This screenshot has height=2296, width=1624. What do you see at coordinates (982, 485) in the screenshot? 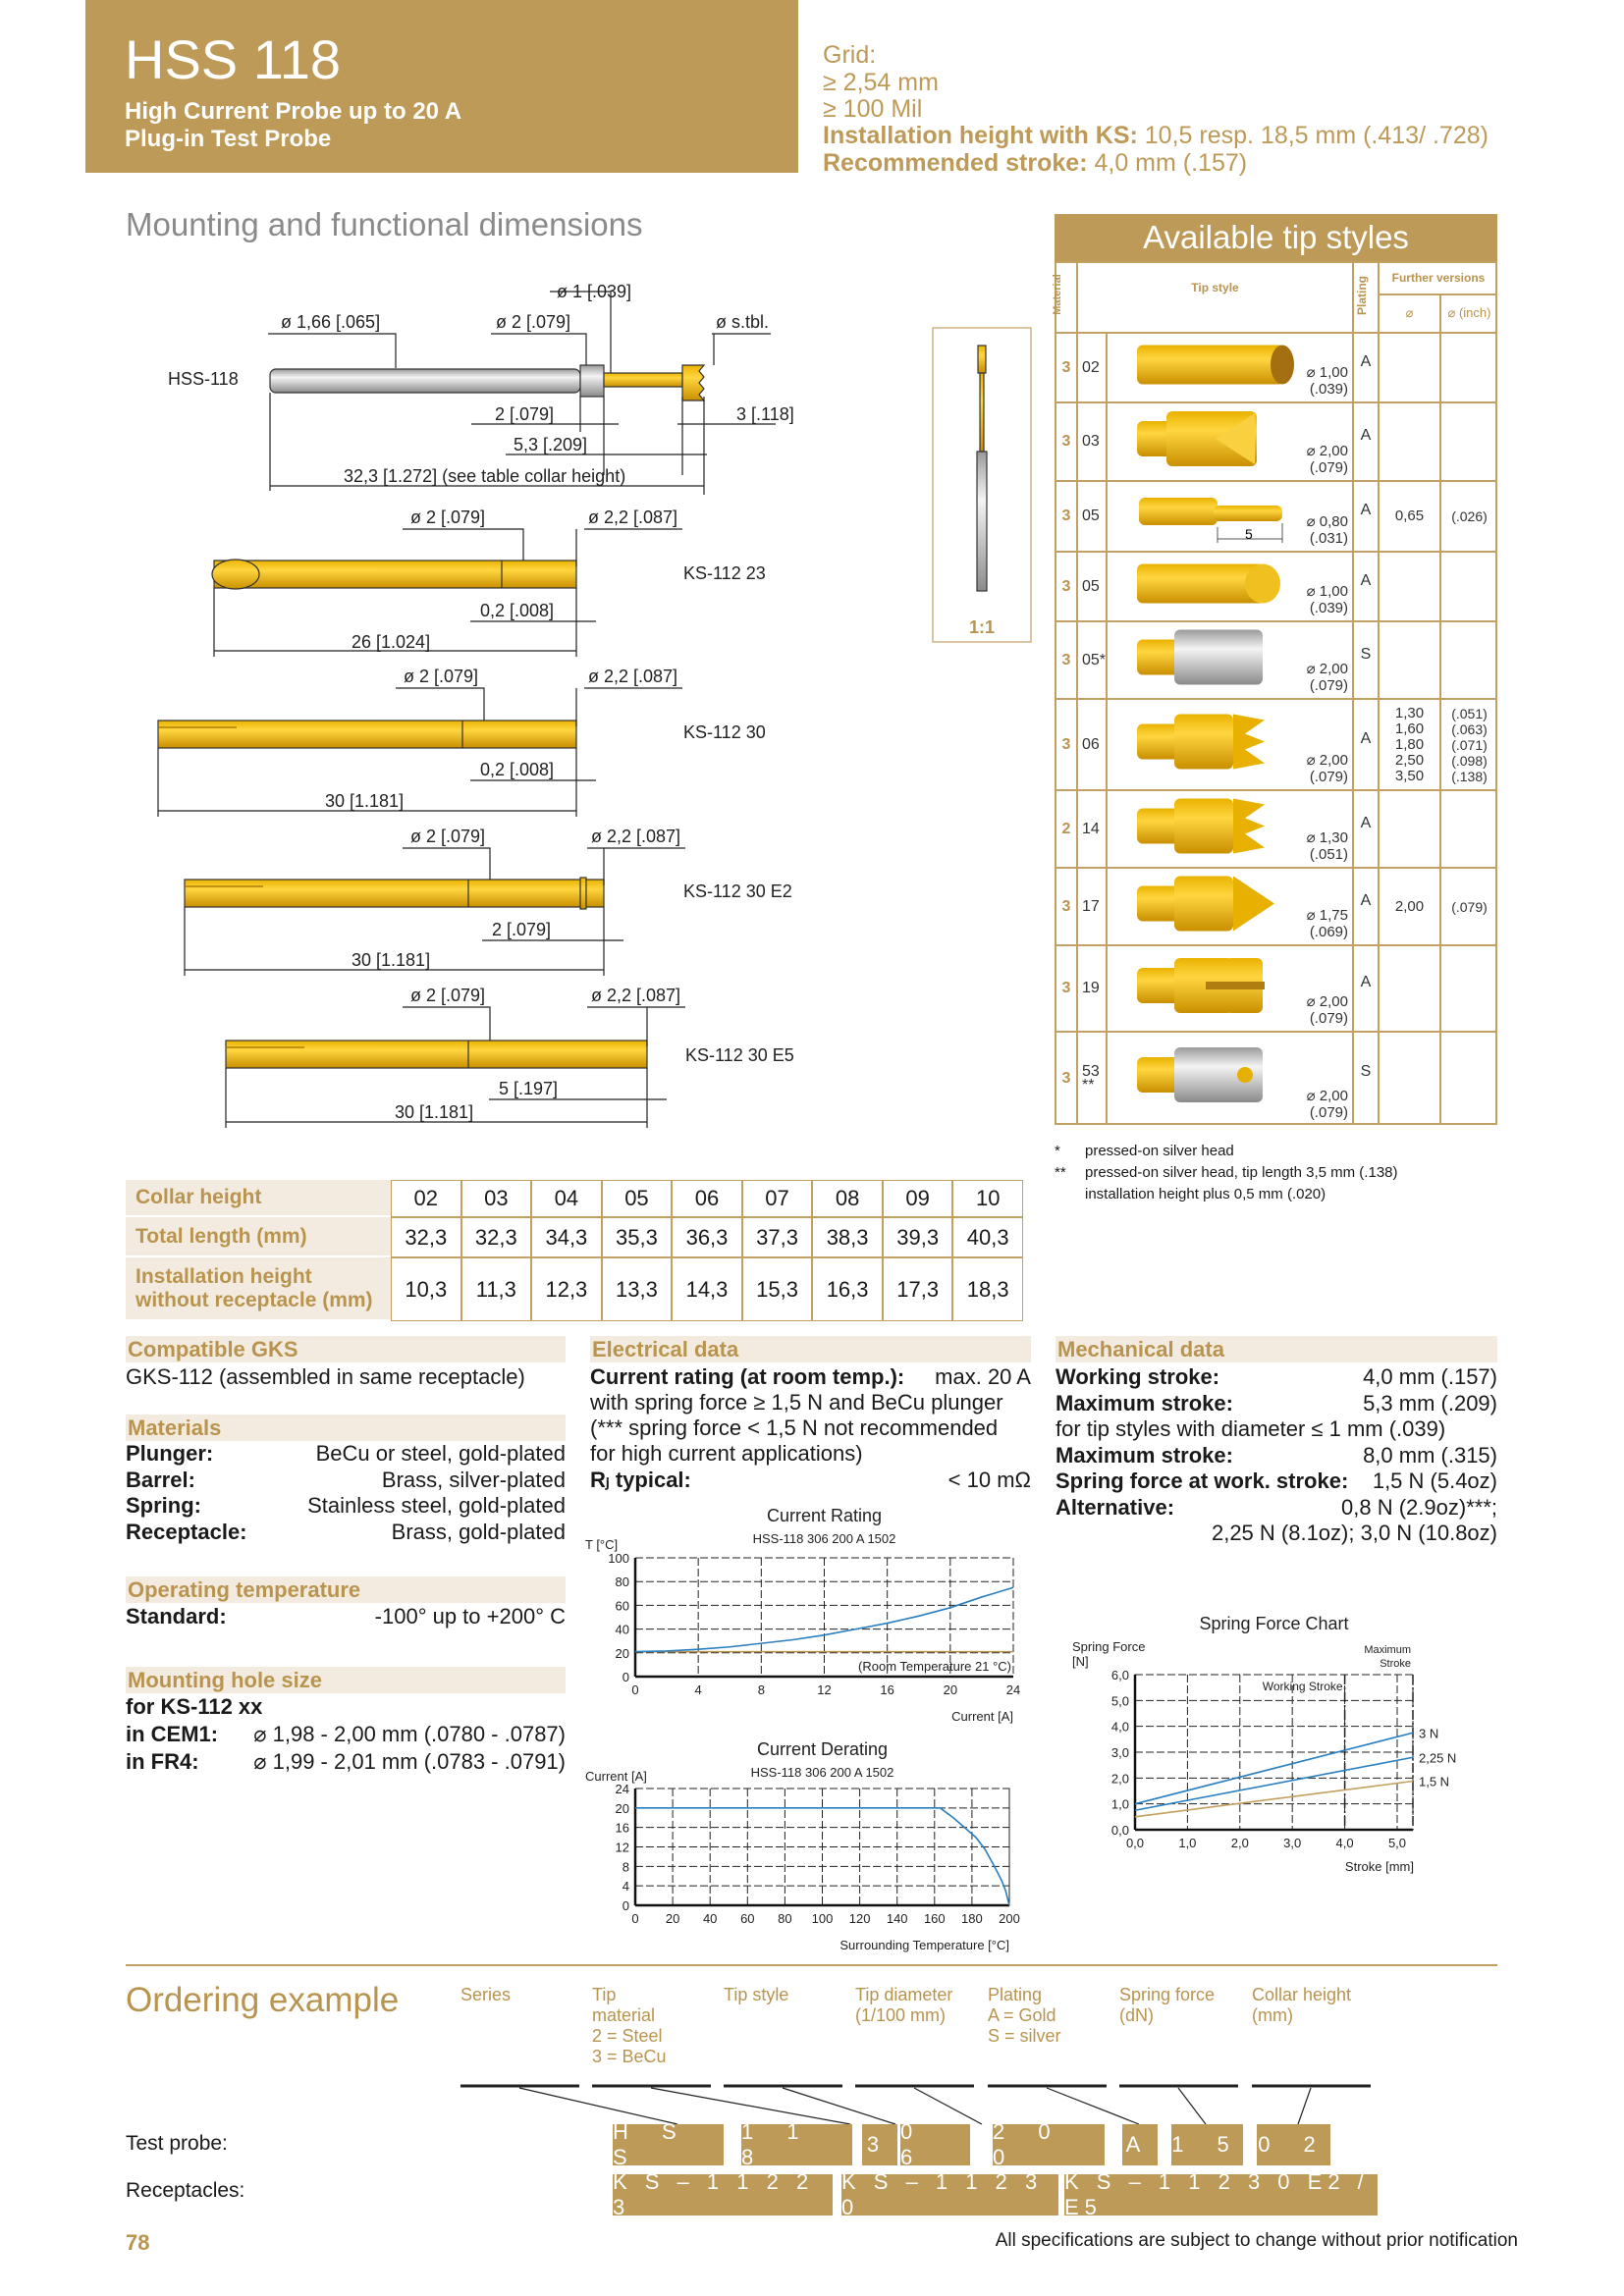
I see `scale-box` at bounding box center [982, 485].